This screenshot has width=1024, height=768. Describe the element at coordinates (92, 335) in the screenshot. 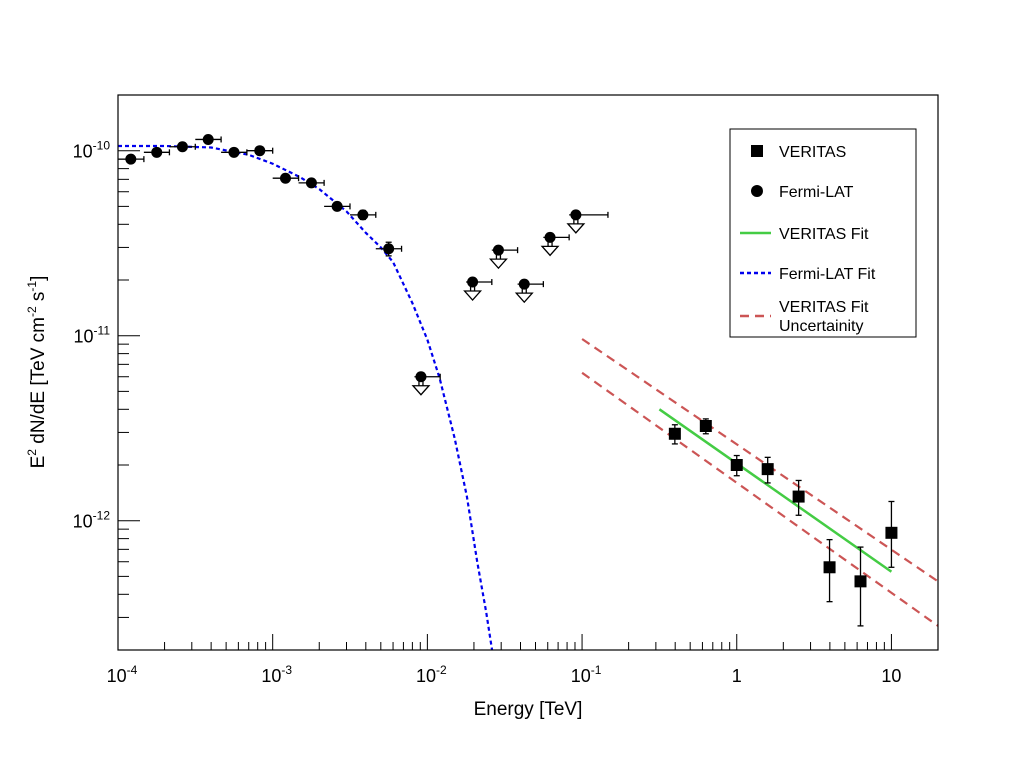

I see `y-tick-label: 10-11` at that location.